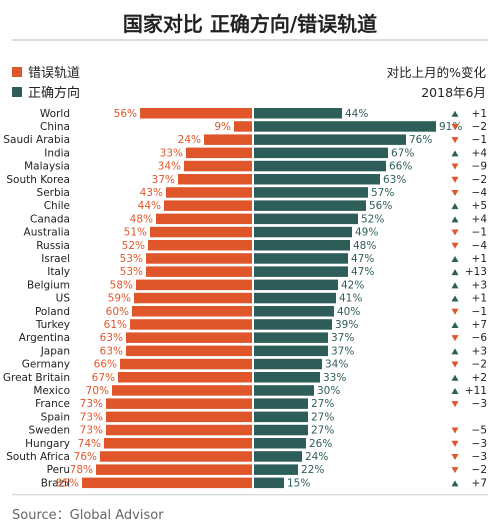 The width and height of the screenshot is (500, 532). I want to click on value-label-wrong: 74%, so click(89, 444).